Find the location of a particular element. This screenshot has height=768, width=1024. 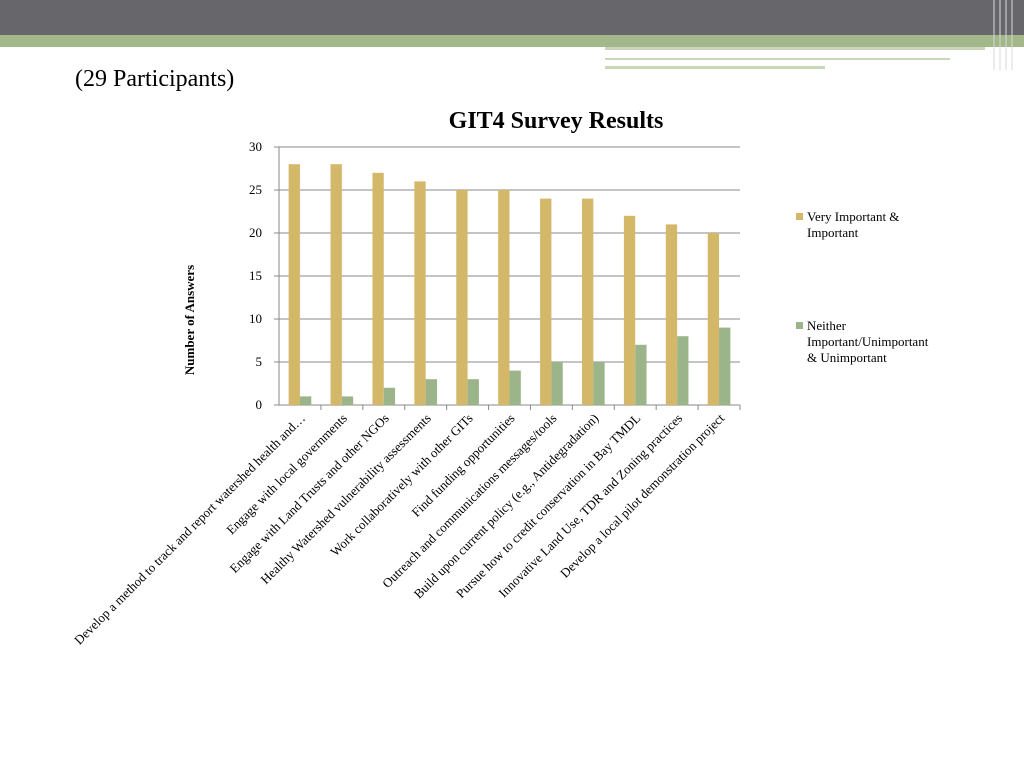

legend-item: Very Important & Important is located at coordinates (866, 225).